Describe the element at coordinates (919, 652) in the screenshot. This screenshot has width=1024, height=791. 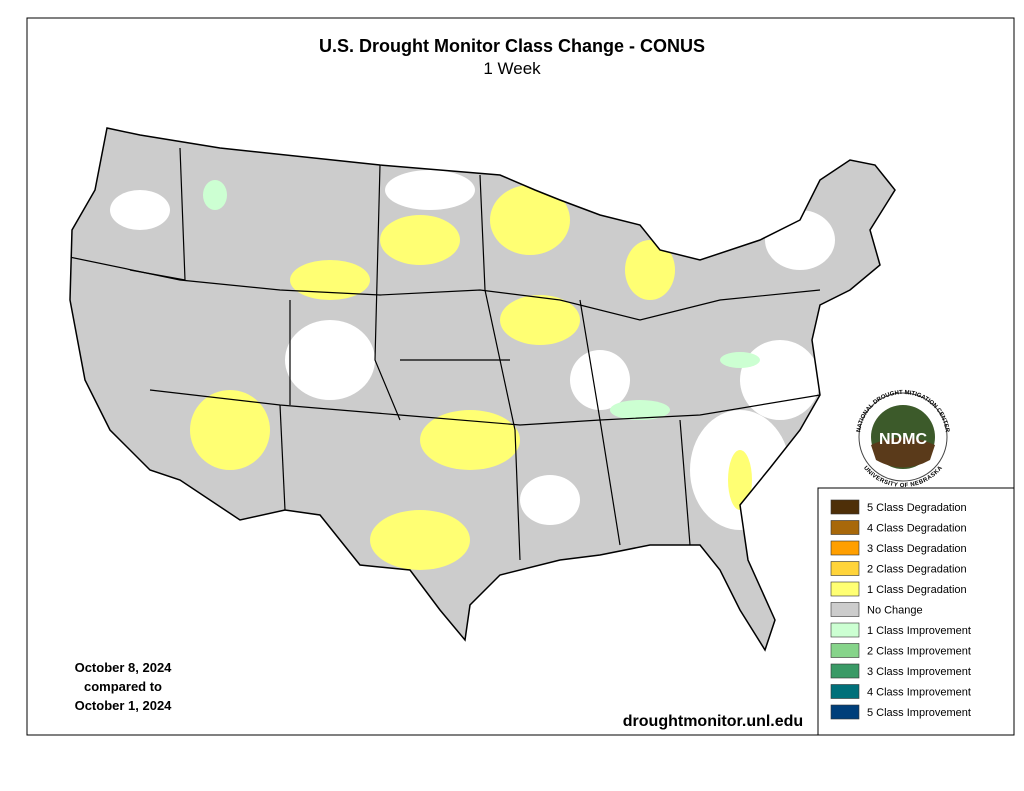
I see `legend-label: 2 Class Improvement` at that location.